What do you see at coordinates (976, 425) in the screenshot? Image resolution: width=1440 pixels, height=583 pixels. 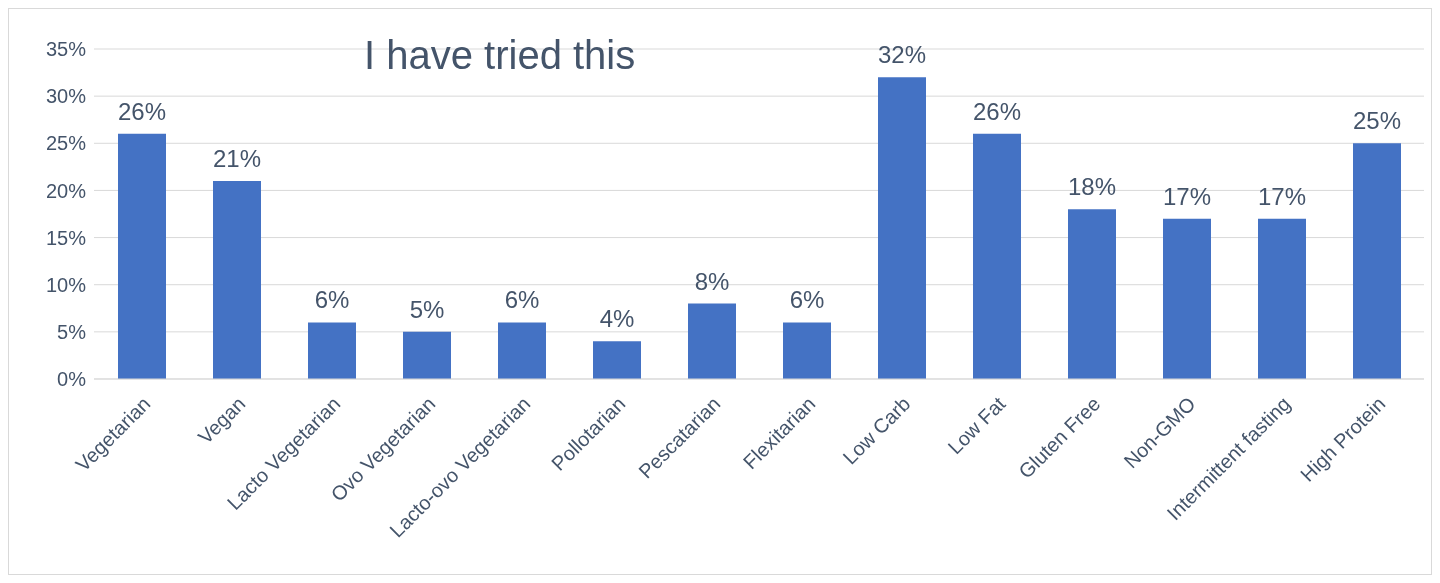 I see `x-tick-label: Low Fat` at bounding box center [976, 425].